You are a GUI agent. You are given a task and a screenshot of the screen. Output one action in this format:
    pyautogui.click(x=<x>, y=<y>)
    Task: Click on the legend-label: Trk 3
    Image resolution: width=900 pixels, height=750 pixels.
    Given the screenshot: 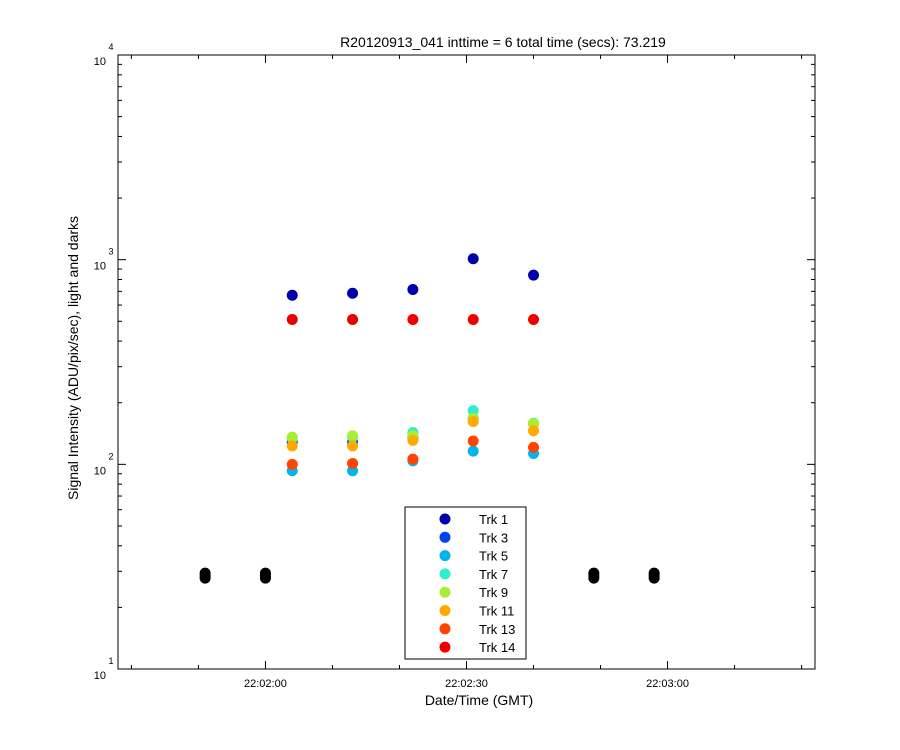 What is the action you would take?
    pyautogui.click(x=493, y=537)
    